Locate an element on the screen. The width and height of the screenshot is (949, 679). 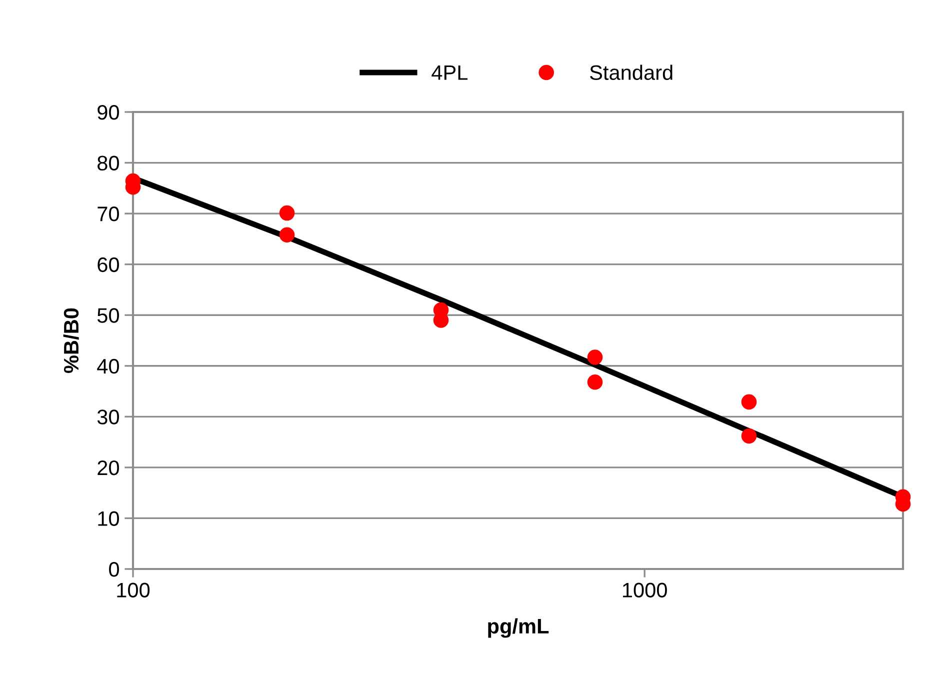
y-tick-label: 30 is located at coordinates (108, 417).